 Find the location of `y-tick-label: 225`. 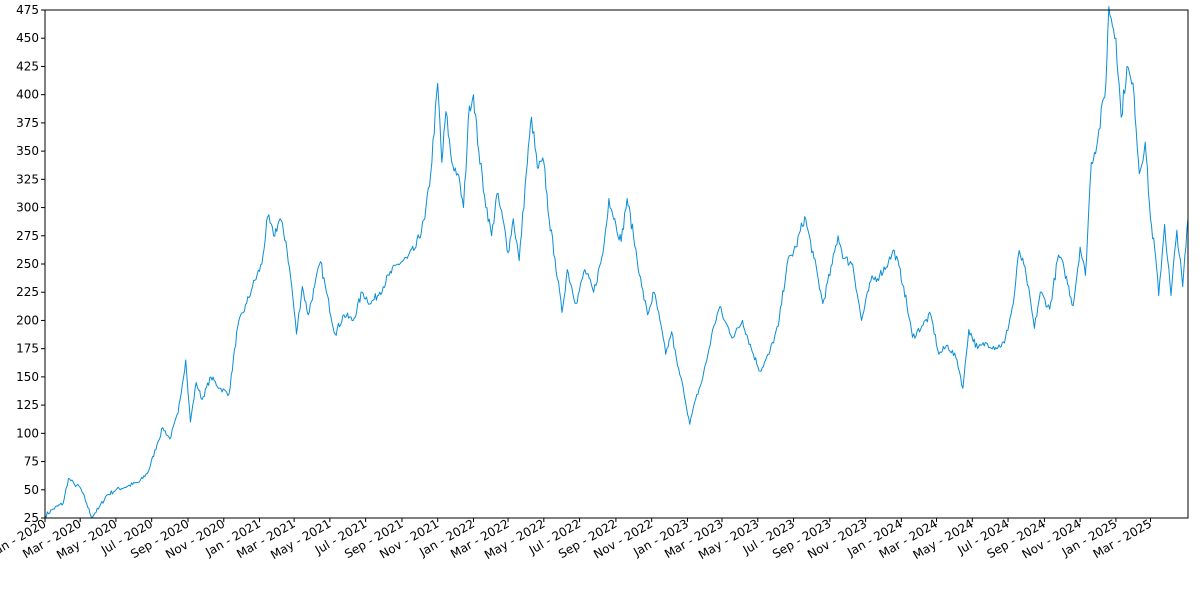

y-tick-label: 225 is located at coordinates (27, 292).